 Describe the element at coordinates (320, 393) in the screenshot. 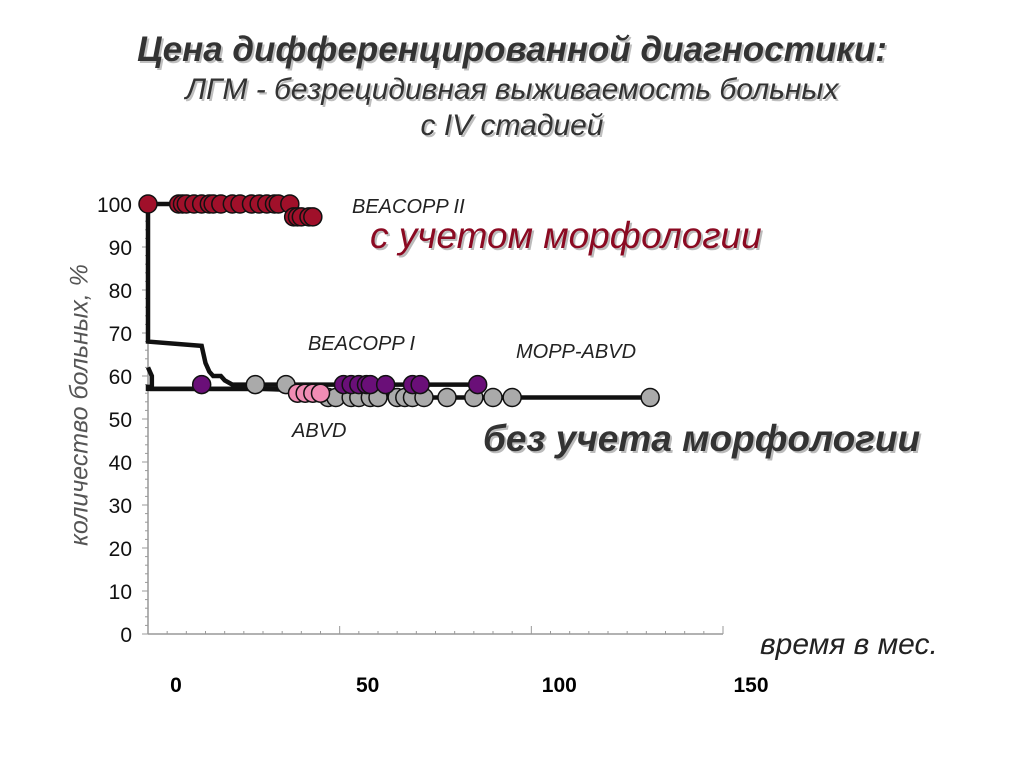

I see `censor-mark-abvd` at that location.